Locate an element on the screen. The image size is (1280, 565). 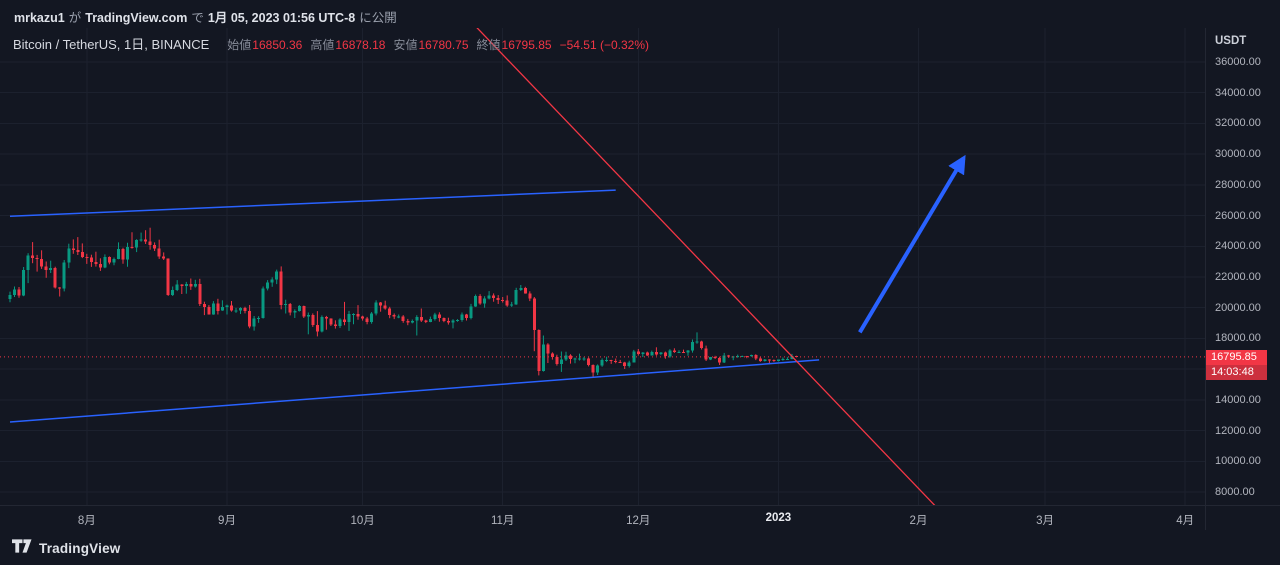
time-label: 11月 is located at coordinates (502, 521).